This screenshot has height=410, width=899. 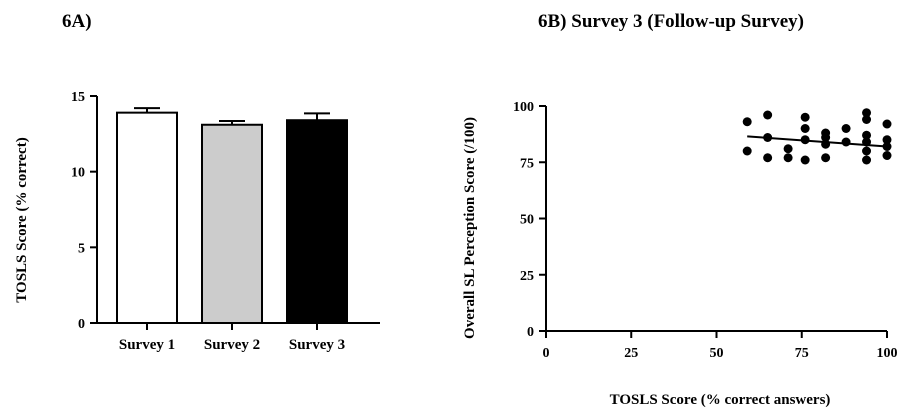 What do you see at coordinates (317, 345) in the screenshot?
I see `panel-6a-category-label: Survey 3` at bounding box center [317, 345].